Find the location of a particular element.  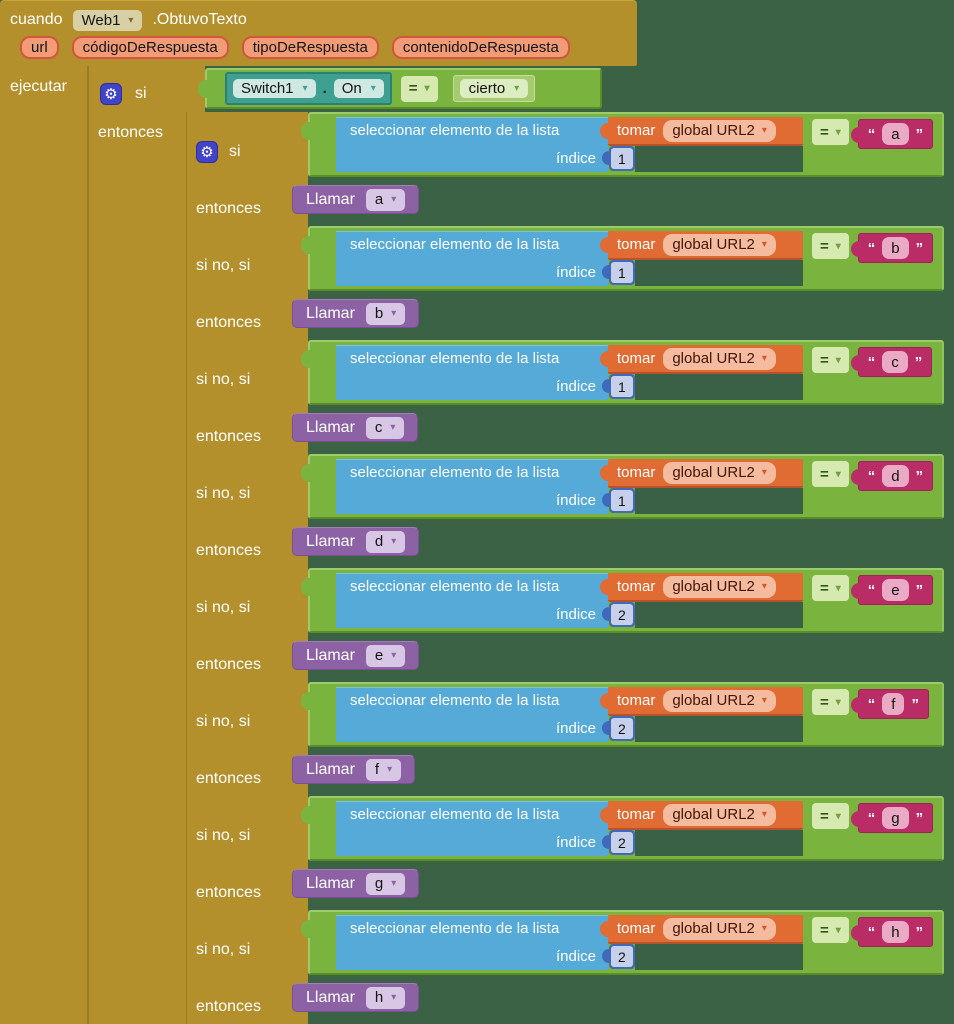

text-string-block: “ d ” is located at coordinates (892, 476).